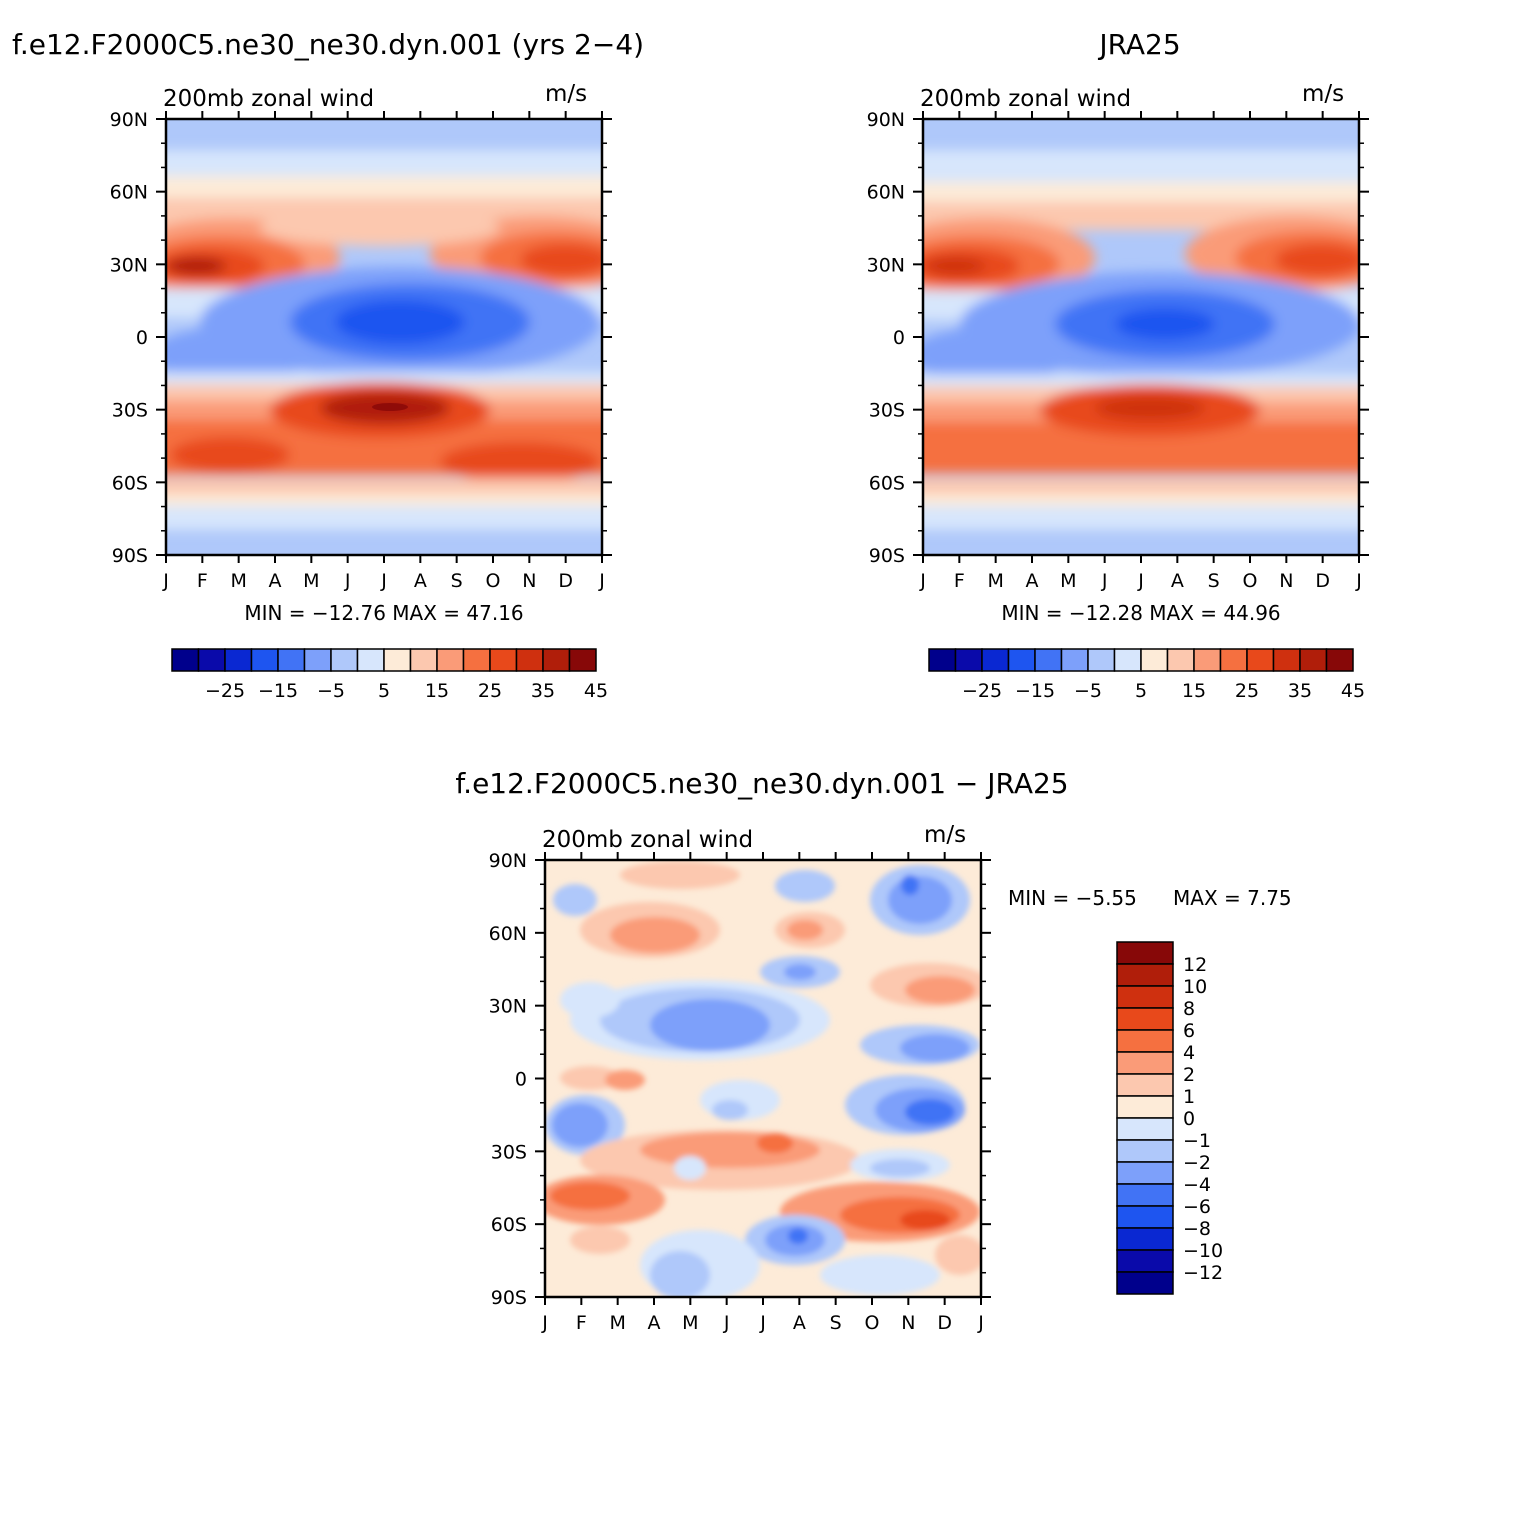 The width and height of the screenshot is (1525, 1525). What do you see at coordinates (1189, 1031) in the screenshot?
I see `colorbar-label: 6` at bounding box center [1189, 1031].